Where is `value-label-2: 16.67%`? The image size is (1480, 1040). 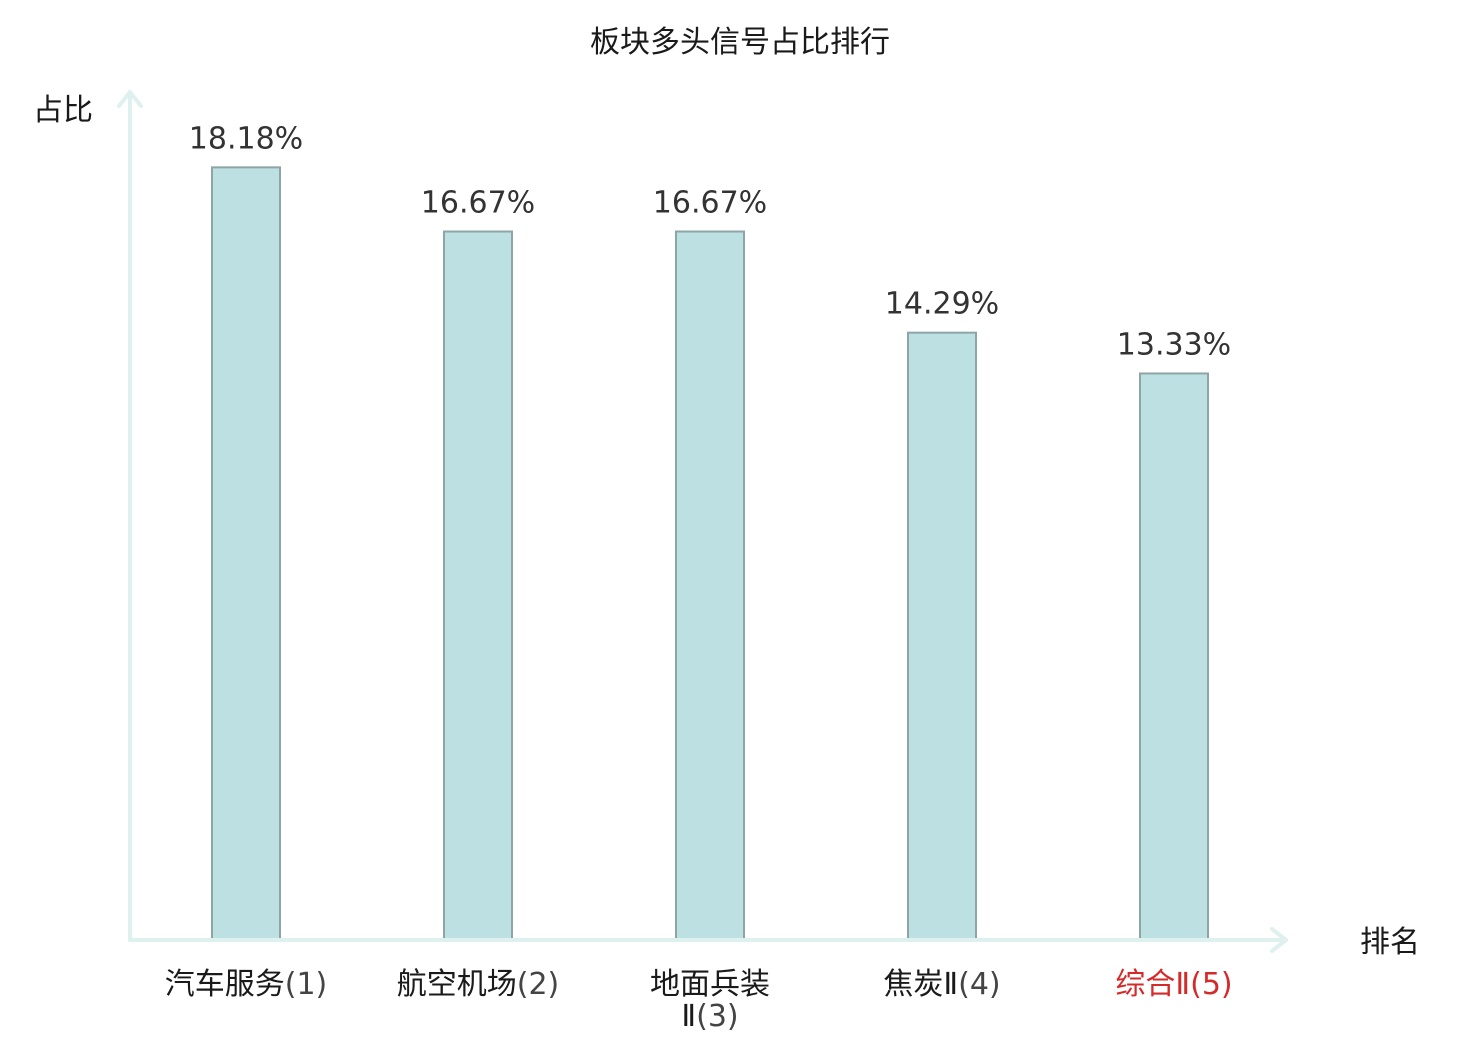 value-label-2: 16.67% is located at coordinates (478, 203).